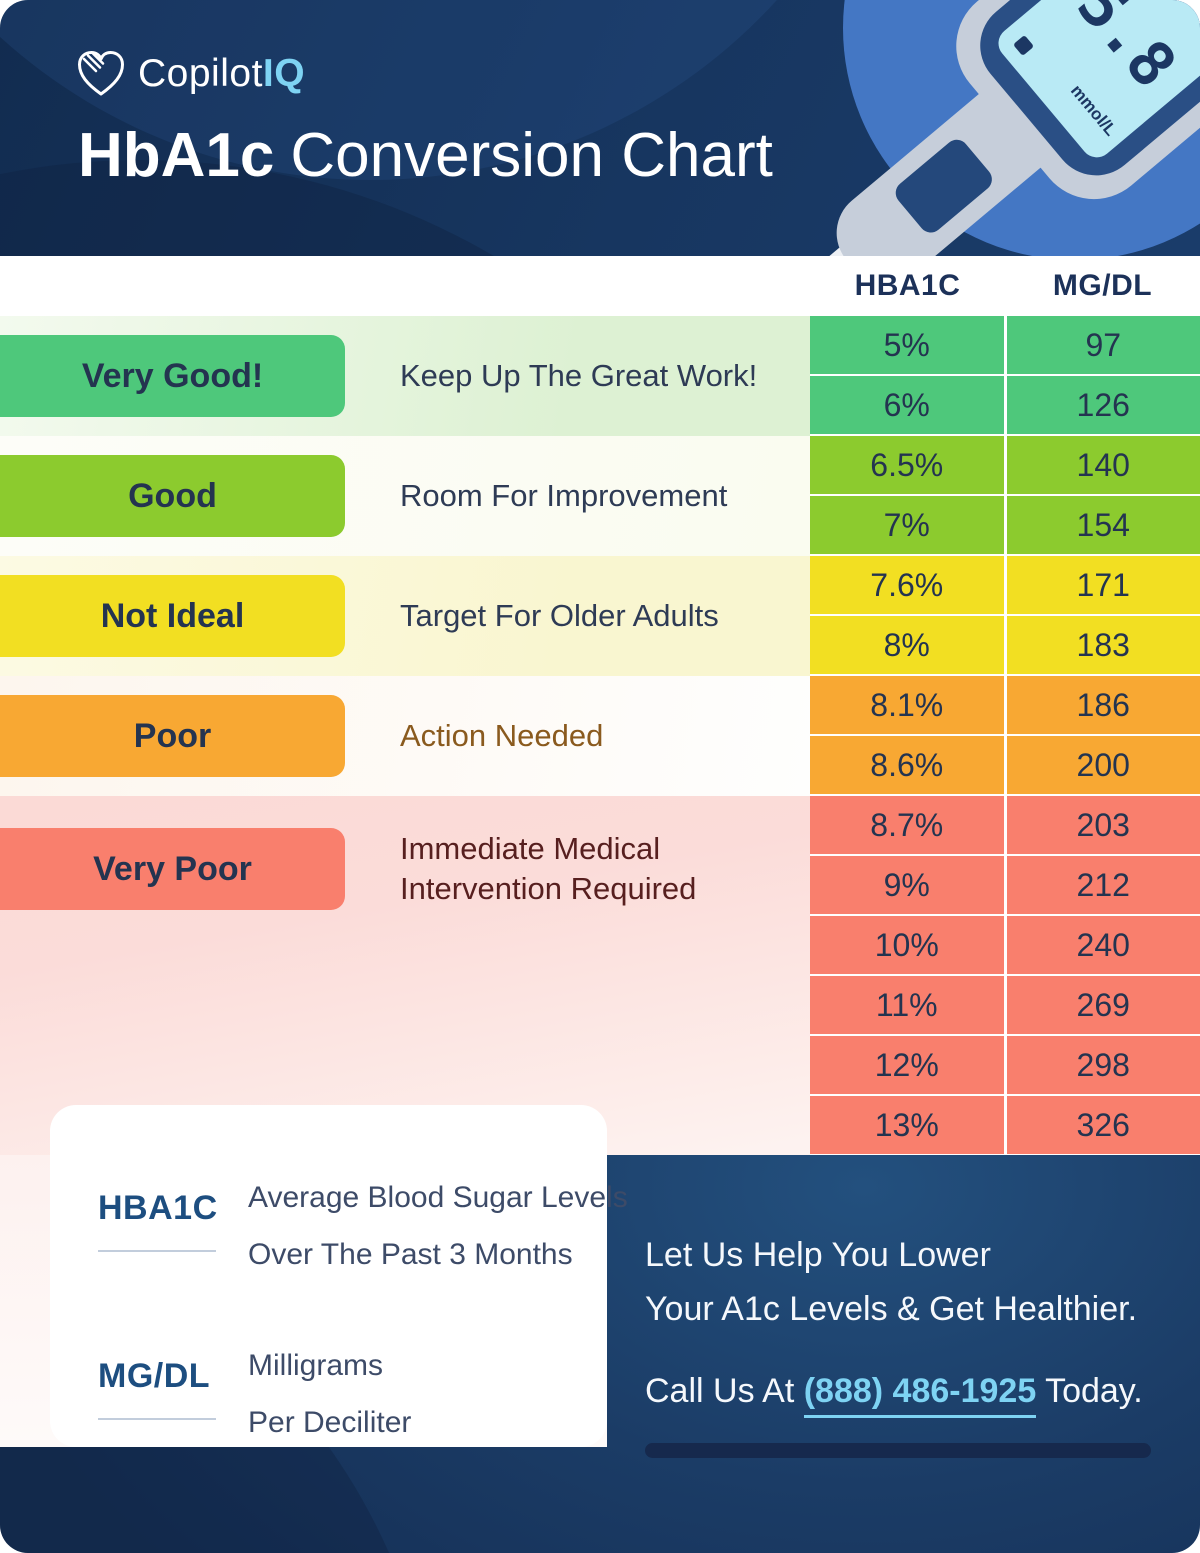 The width and height of the screenshot is (1200, 1553). Describe the element at coordinates (724, 1391) in the screenshot. I see `cta-call-prefix: Call Us At` at that location.